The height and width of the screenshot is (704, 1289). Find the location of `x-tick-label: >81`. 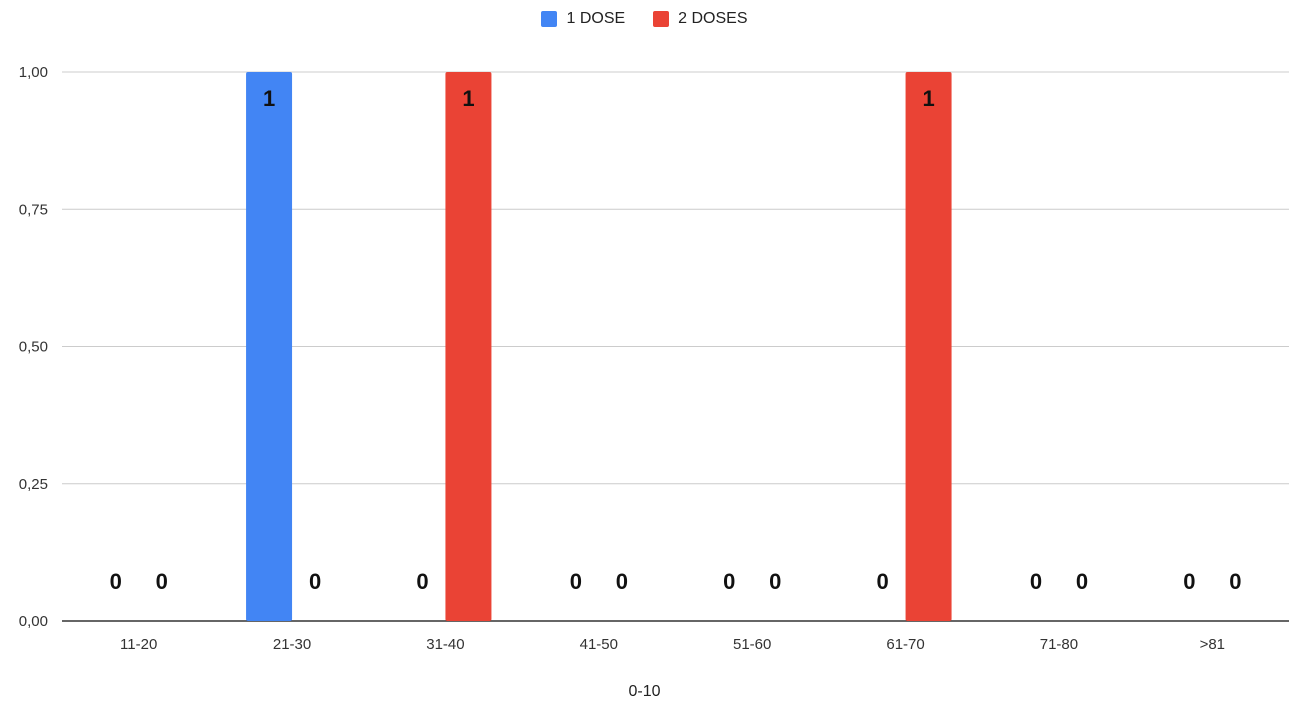

x-tick-label: >81 is located at coordinates (1212, 644).